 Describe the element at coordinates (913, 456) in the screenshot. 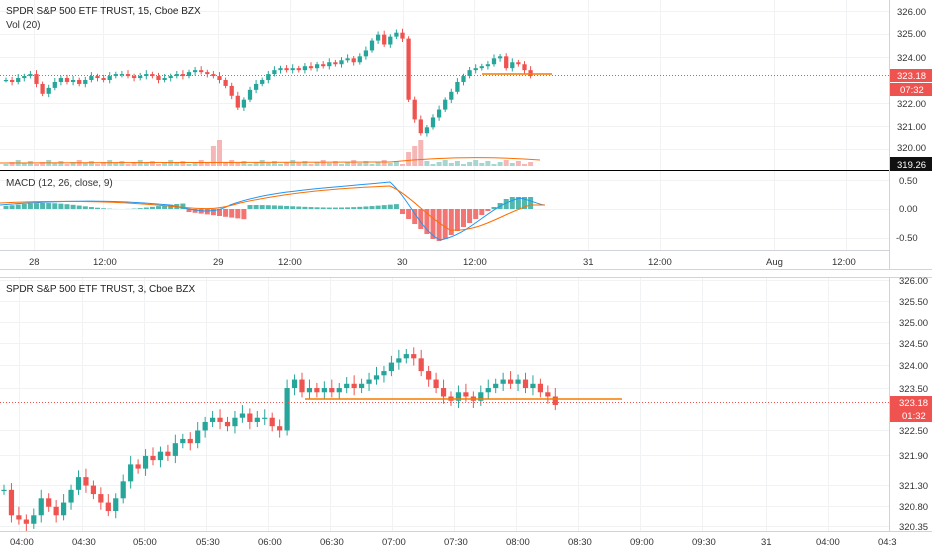

I see `price-tick: 321.90` at that location.